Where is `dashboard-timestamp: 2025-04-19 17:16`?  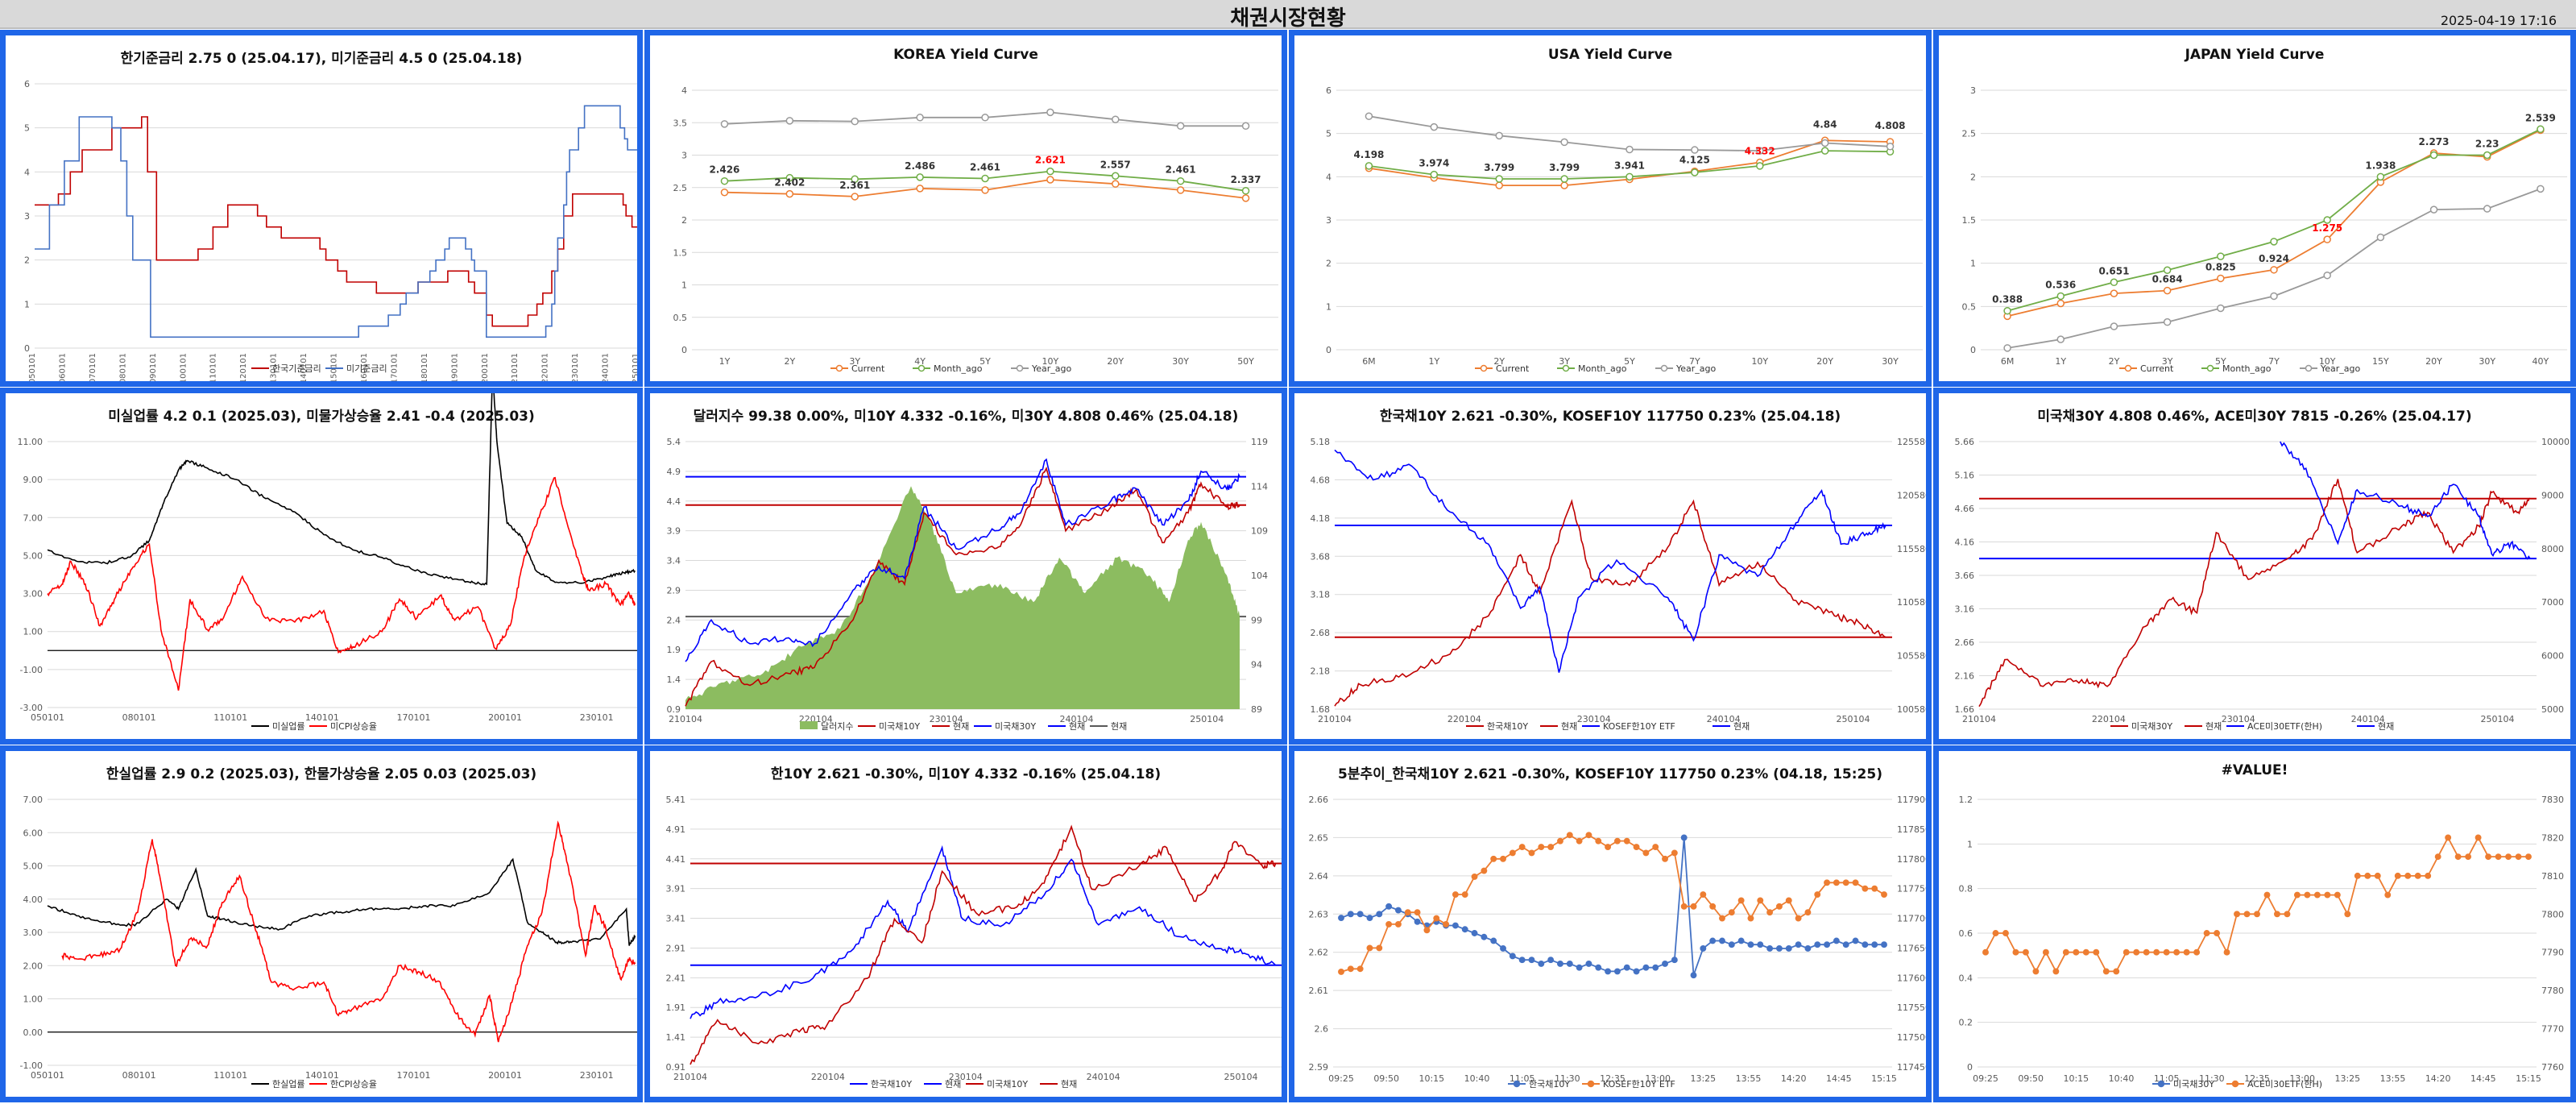
dashboard-timestamp: 2025-04-19 17:16 is located at coordinates (2498, 20).